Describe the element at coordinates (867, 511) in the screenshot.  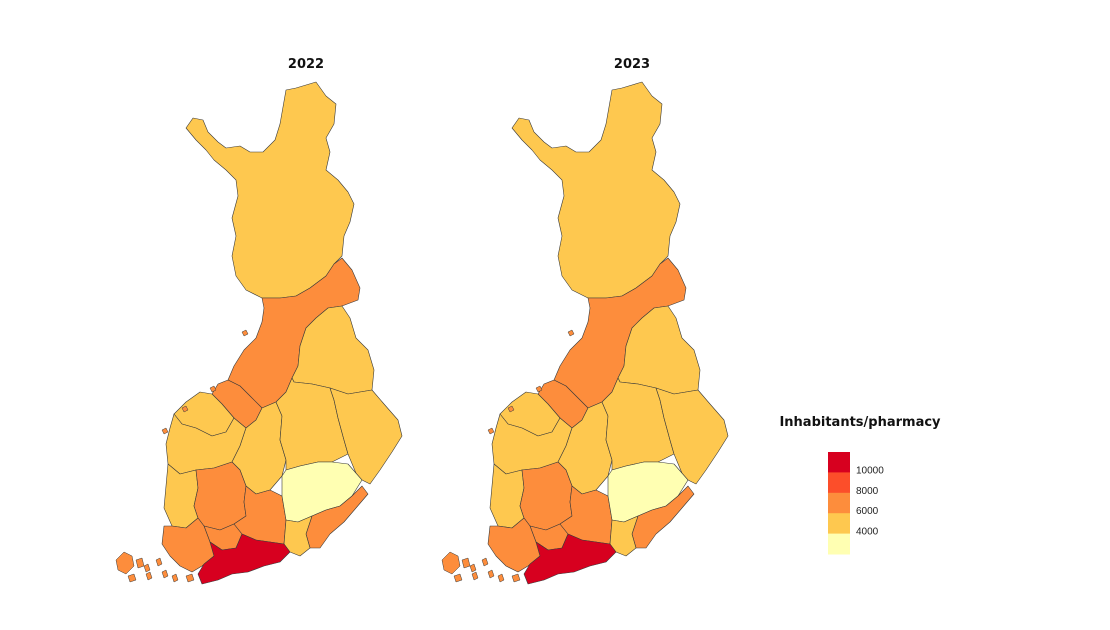
I see `legend-label: 6000` at that location.